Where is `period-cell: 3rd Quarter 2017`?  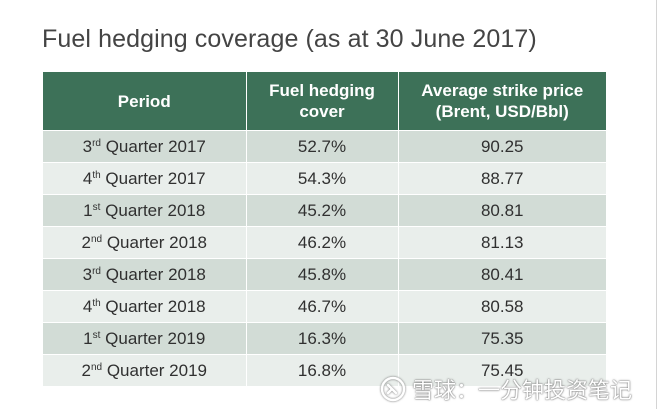
period-cell: 3rd Quarter 2017 is located at coordinates (145, 146).